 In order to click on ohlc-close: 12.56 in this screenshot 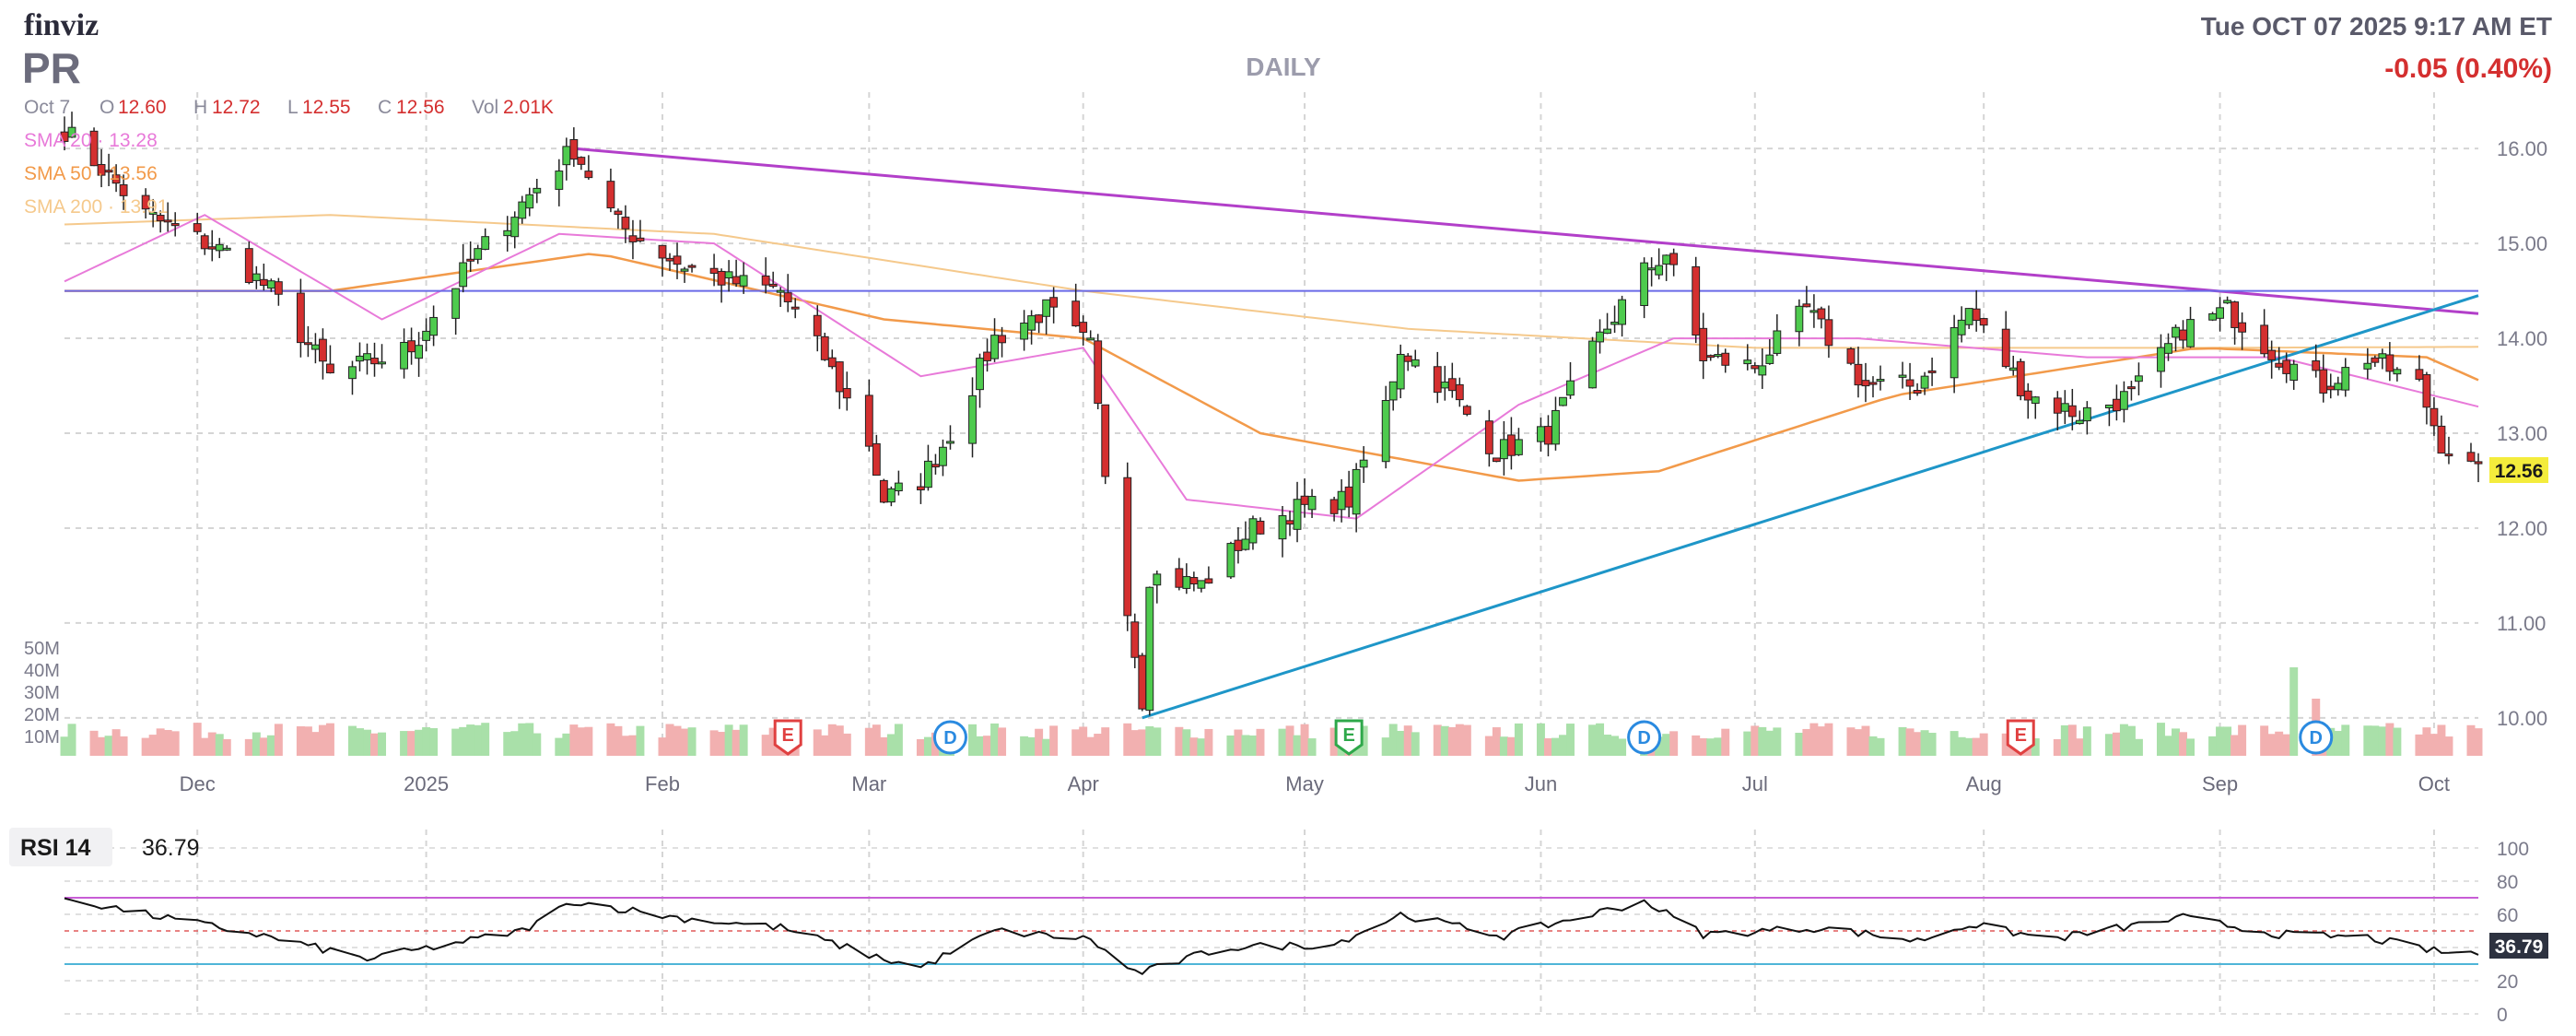, I will do `click(420, 108)`.